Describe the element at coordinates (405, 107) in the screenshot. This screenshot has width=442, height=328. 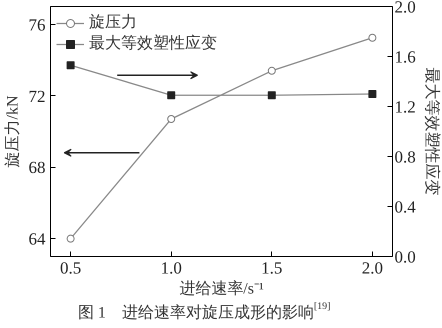
I see `y2-tick-label: 1.2` at that location.